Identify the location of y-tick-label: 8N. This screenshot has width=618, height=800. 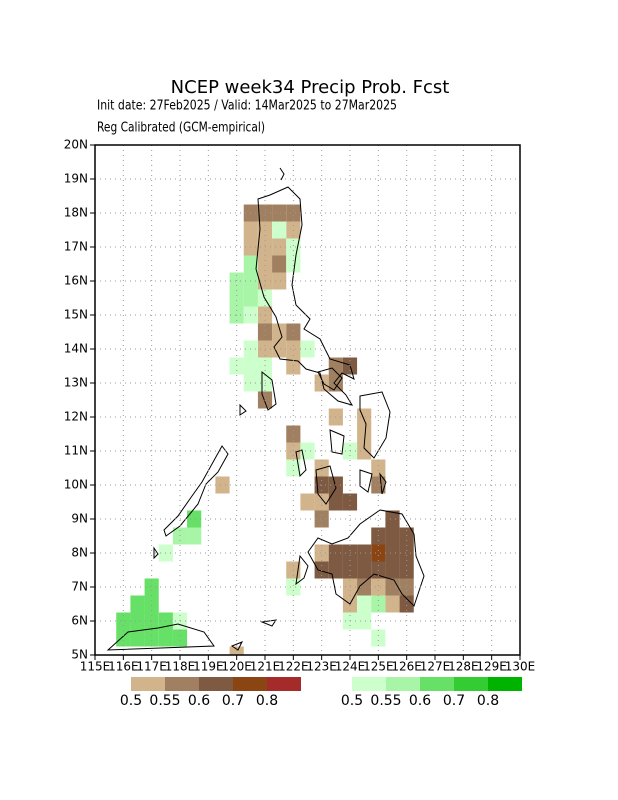
(79, 553).